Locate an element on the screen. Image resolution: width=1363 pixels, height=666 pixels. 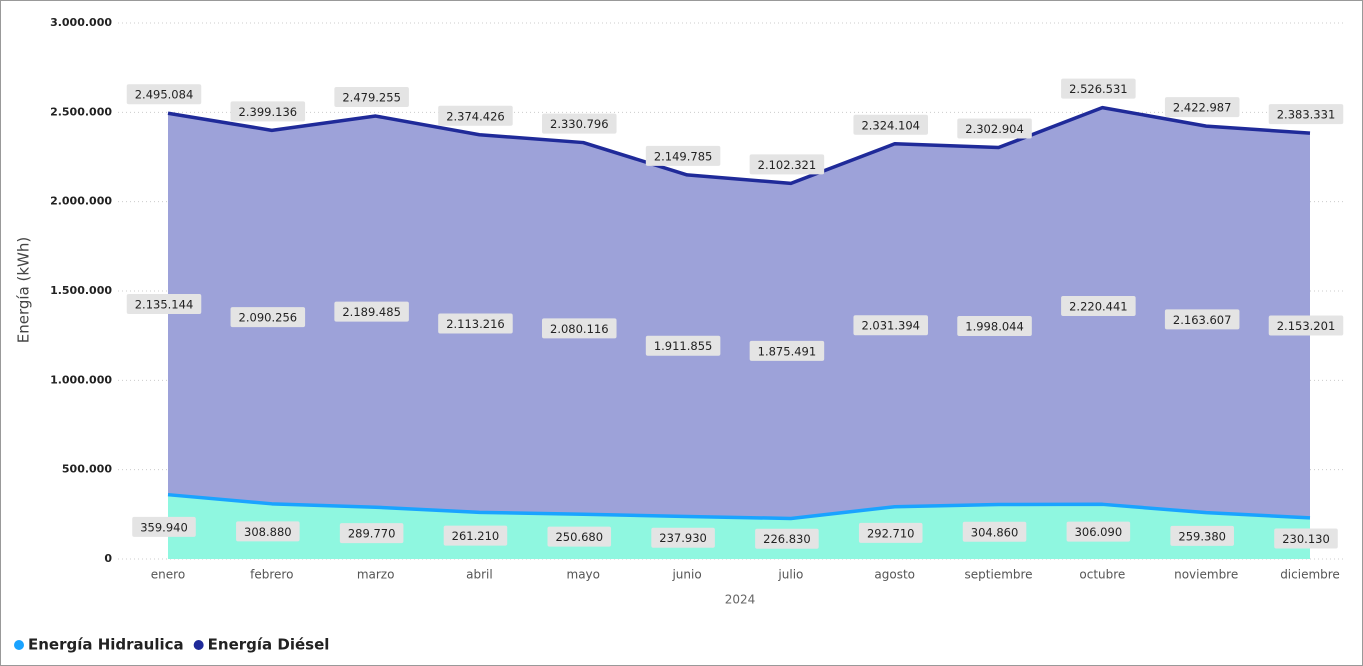
data-label-text: 2.526.531 is located at coordinates (1098, 89).